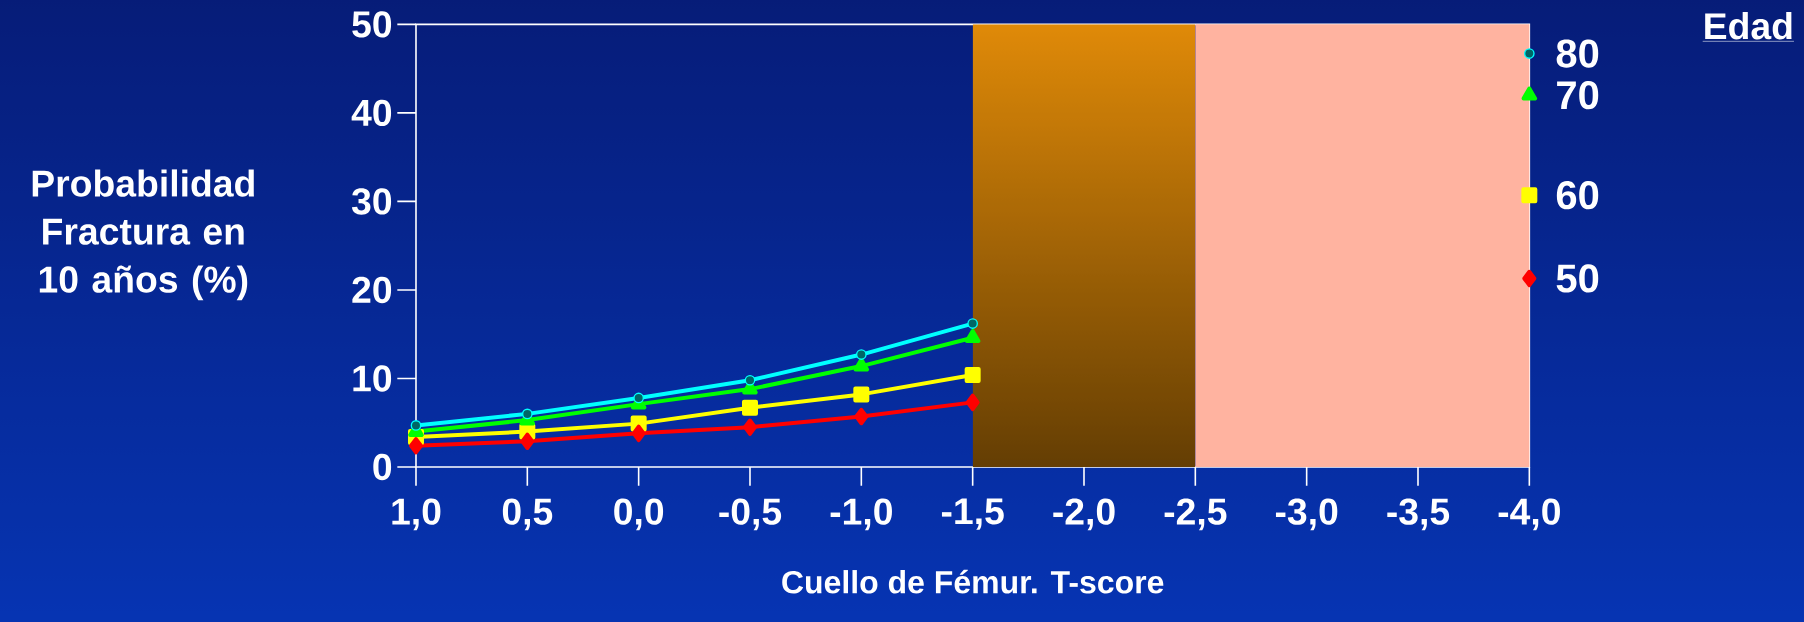  What do you see at coordinates (639, 514) in the screenshot?
I see `x-tick-label: 0,0` at bounding box center [639, 514].